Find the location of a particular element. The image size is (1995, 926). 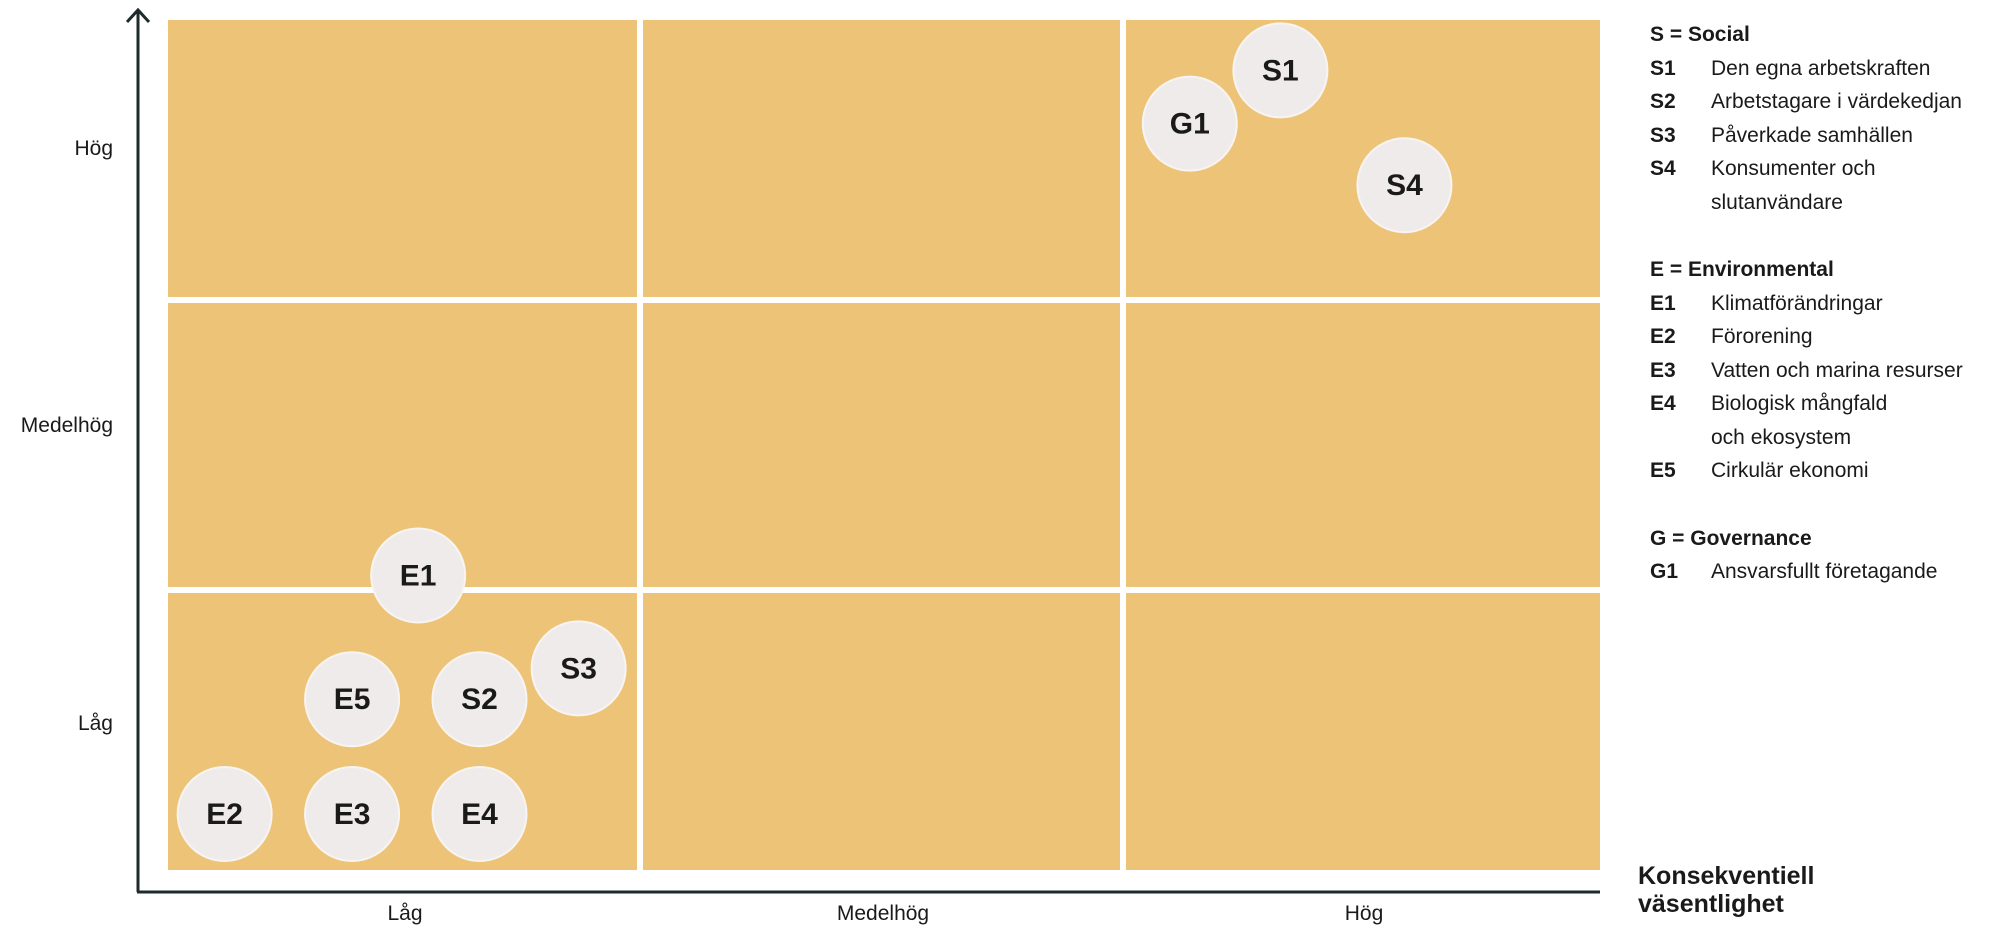

bubble-circle-e5 is located at coordinates (352, 699).